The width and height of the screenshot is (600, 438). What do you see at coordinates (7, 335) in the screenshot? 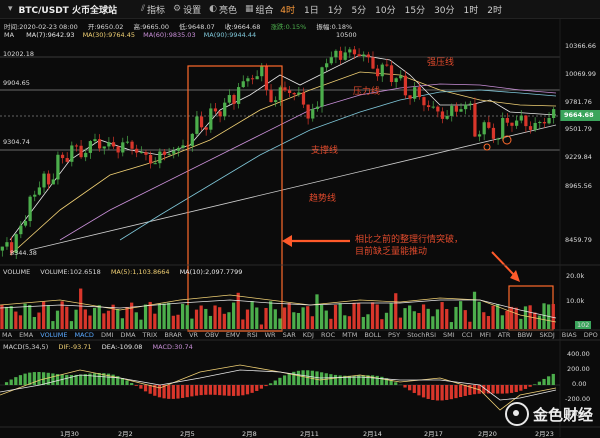
I see `indicator-tab-ma: MA` at bounding box center [7, 335].